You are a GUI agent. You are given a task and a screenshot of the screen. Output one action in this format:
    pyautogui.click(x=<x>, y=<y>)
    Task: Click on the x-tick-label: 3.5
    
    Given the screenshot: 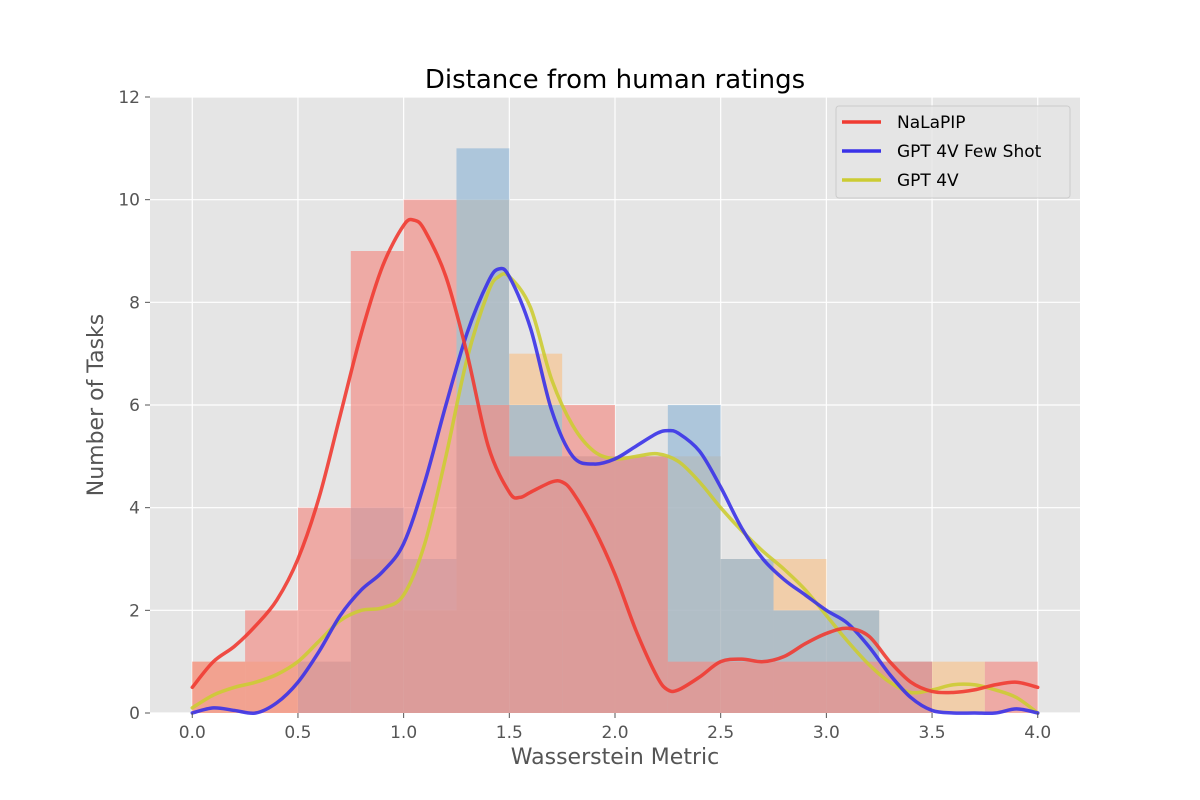 What is the action you would take?
    pyautogui.click(x=932, y=733)
    